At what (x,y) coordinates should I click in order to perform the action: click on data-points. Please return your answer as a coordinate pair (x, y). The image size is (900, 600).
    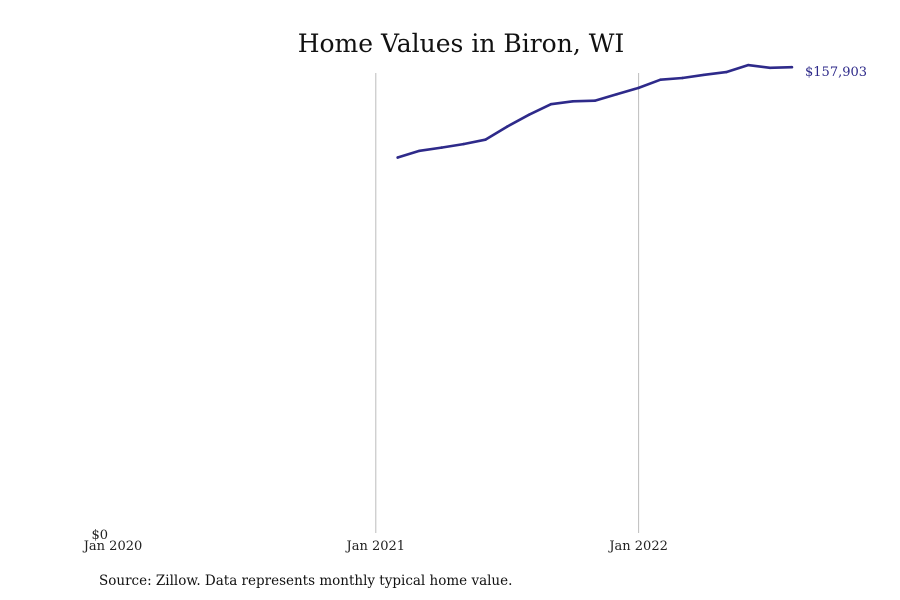
    Looking at the image, I should click on (595, 111).